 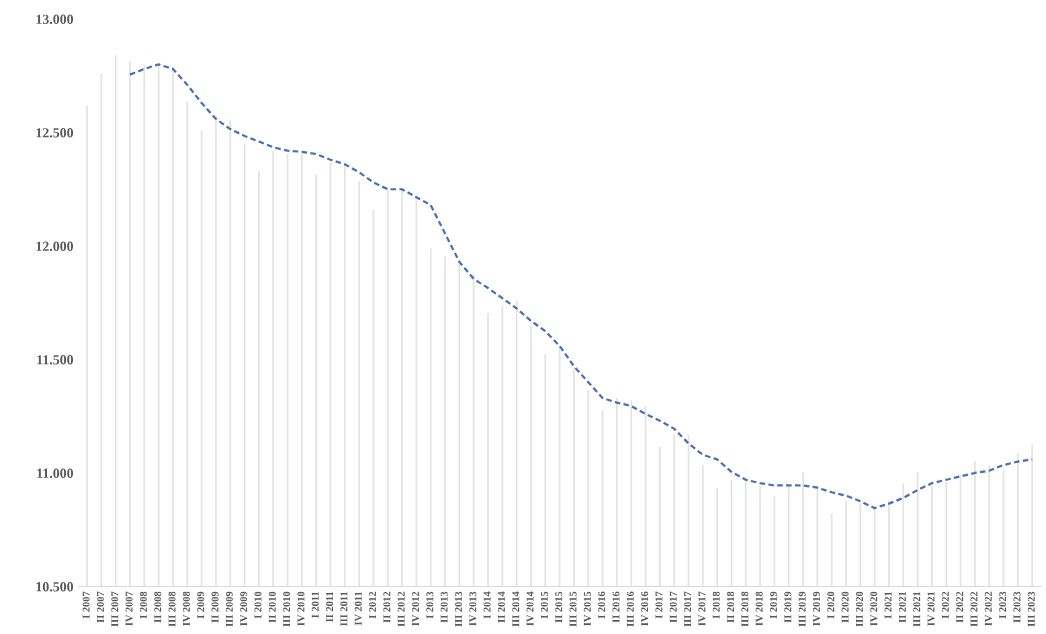 What do you see at coordinates (344, 608) in the screenshot?
I see `x-tick-label: III 2011` at bounding box center [344, 608].